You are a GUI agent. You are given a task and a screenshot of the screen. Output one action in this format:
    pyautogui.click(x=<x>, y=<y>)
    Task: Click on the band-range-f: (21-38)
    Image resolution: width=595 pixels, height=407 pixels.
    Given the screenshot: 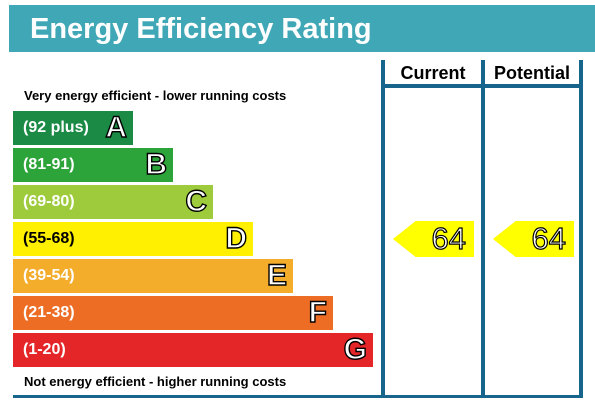 What is the action you would take?
    pyautogui.click(x=49, y=312)
    